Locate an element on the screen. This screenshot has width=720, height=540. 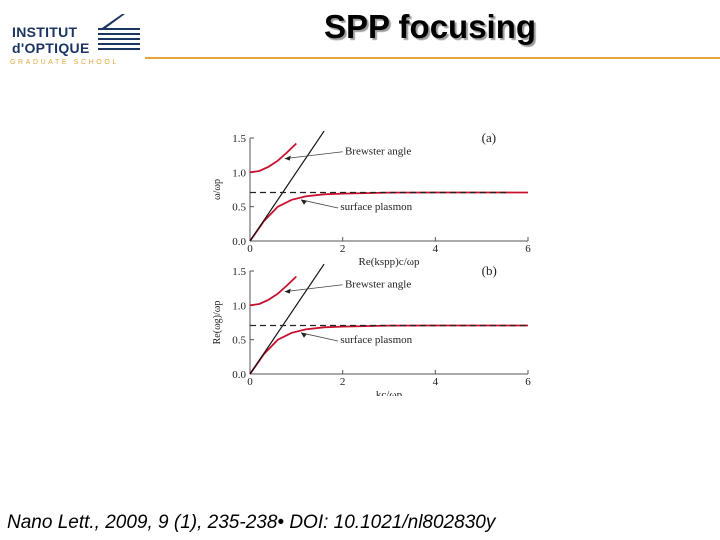
logo-line-3: GRADUATE SCHOOL is located at coordinates (64, 62).